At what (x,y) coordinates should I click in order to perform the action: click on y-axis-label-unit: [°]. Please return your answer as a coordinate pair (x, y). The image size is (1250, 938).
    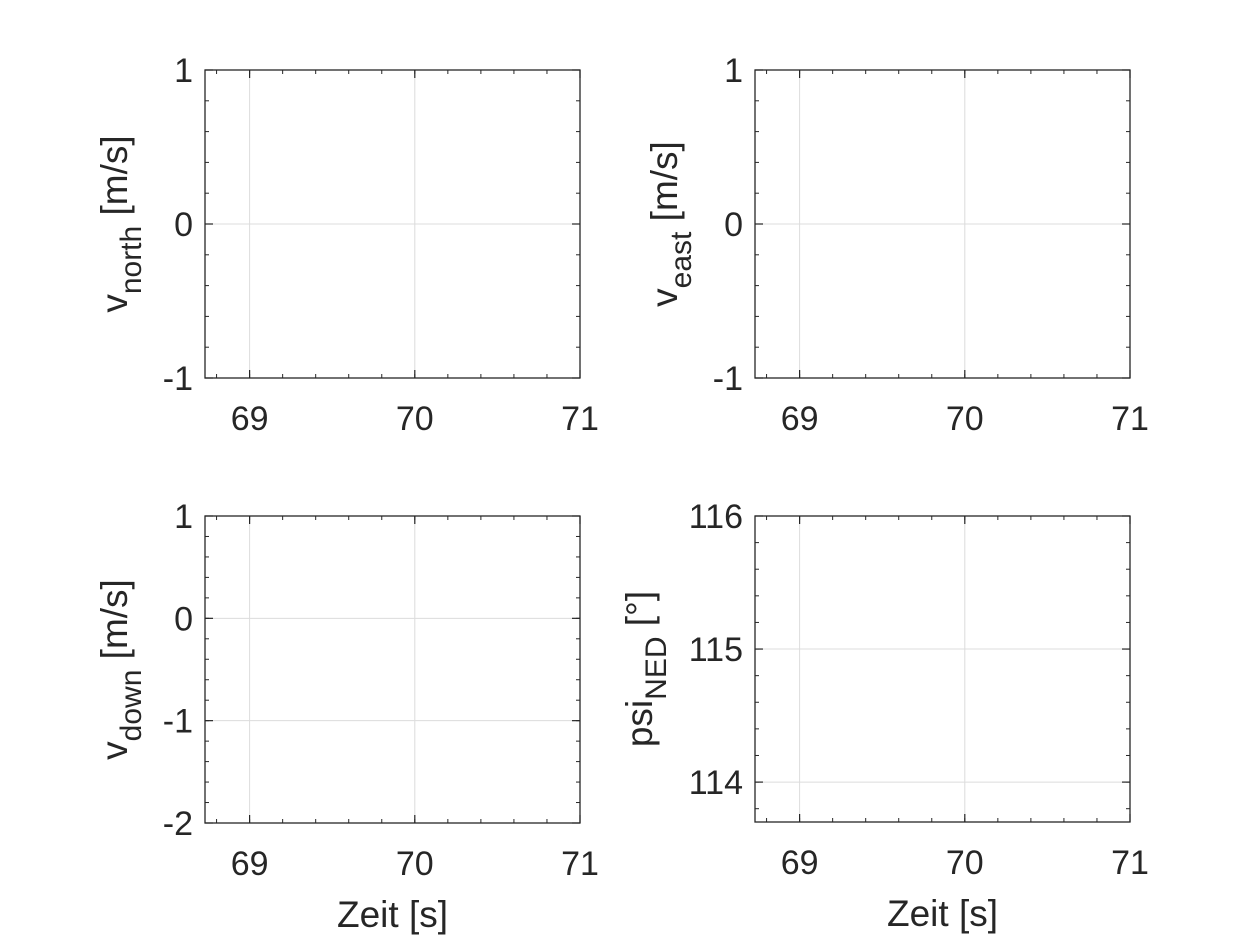
    Looking at the image, I should click on (639, 614).